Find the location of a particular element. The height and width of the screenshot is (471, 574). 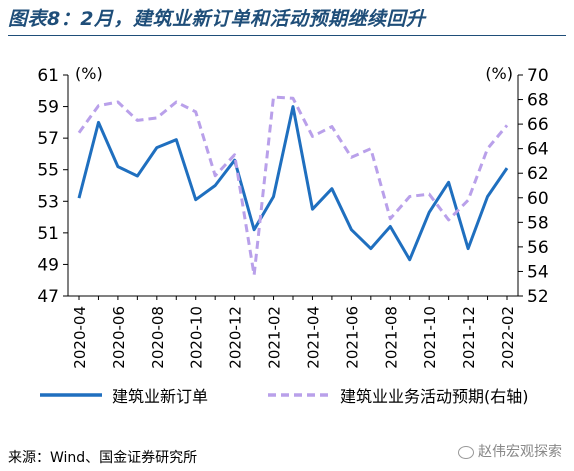

left-y-tick-label: 57 is located at coordinates (48, 139).